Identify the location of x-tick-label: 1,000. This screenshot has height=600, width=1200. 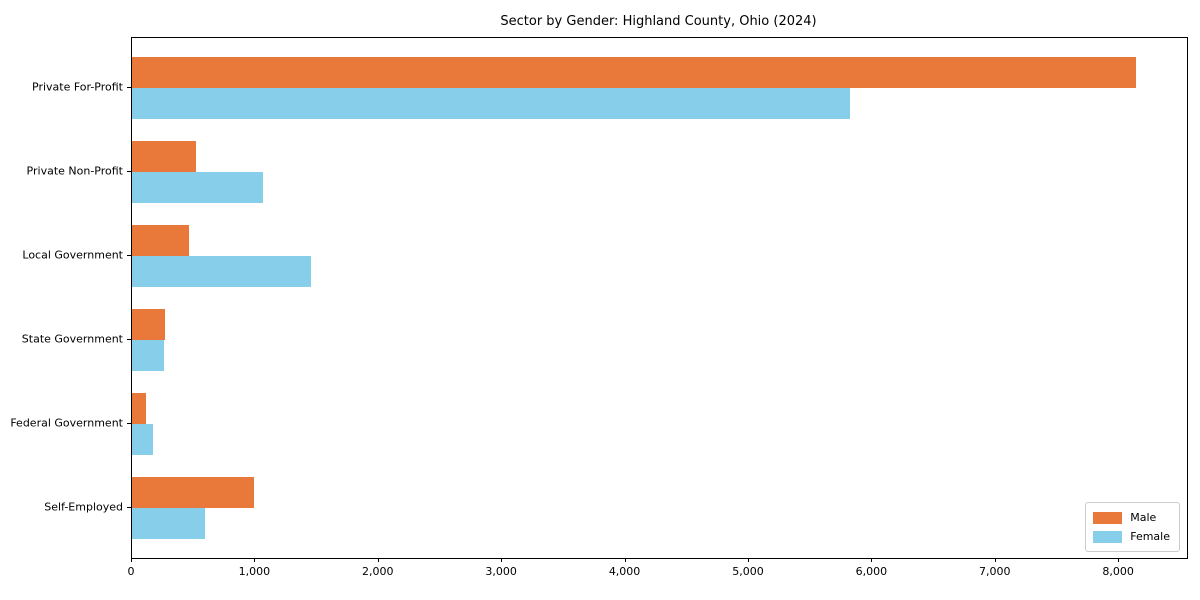
(254, 571).